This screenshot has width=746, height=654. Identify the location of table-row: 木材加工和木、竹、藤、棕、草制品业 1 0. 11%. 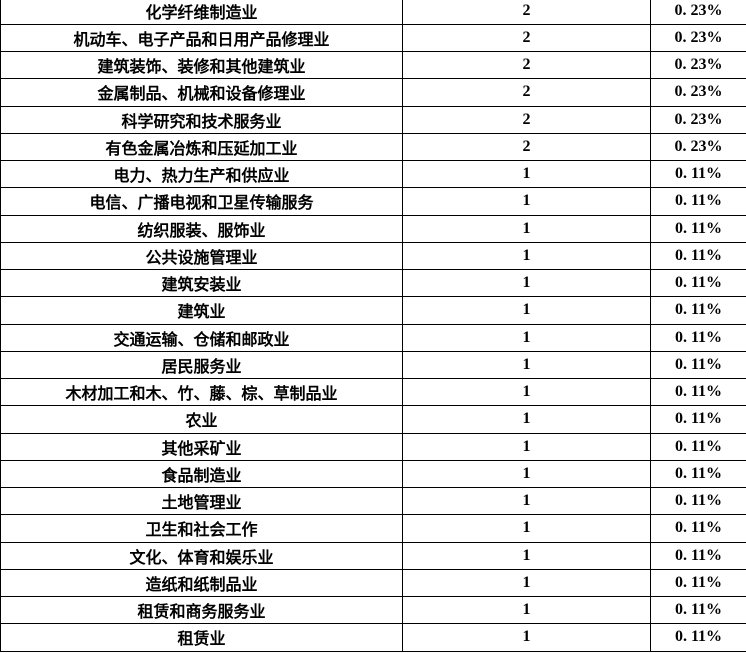
(373, 392).